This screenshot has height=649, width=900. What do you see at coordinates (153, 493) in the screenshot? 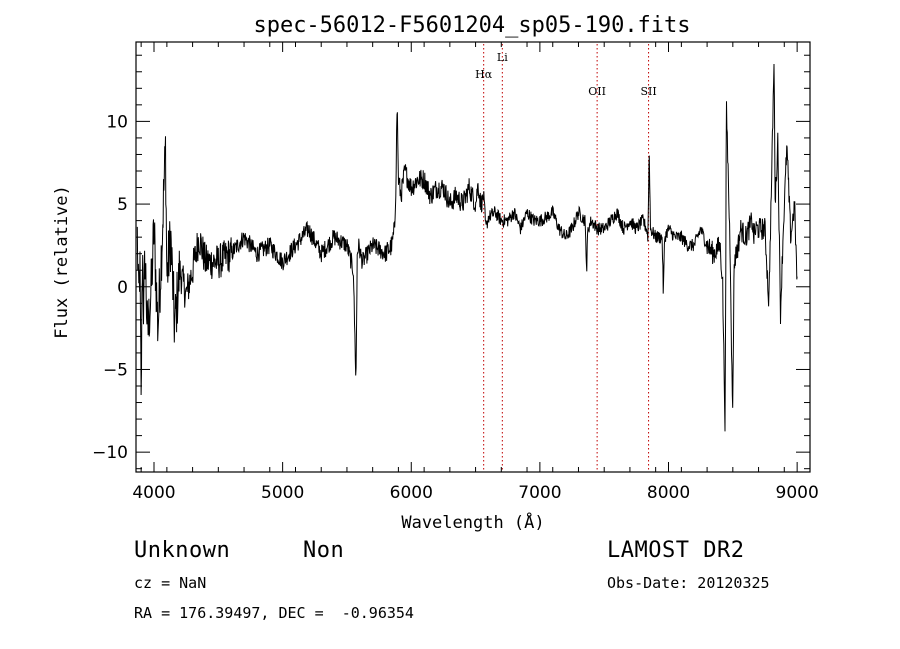
I see `x-tick-label: 4000` at bounding box center [153, 493].